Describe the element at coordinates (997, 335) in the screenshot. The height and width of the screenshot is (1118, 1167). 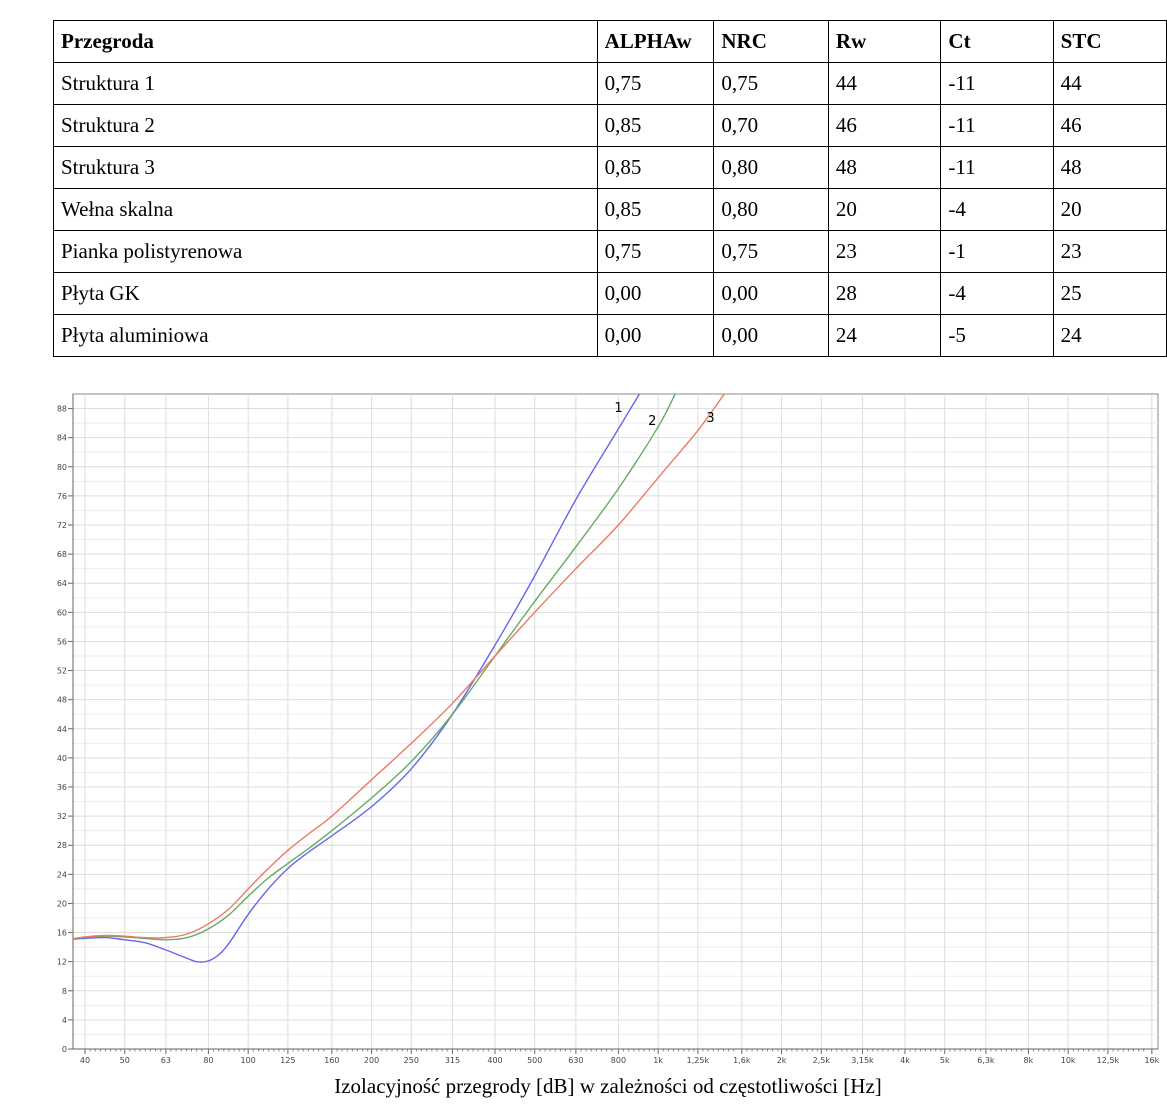
I see `cell-ct: -5` at that location.